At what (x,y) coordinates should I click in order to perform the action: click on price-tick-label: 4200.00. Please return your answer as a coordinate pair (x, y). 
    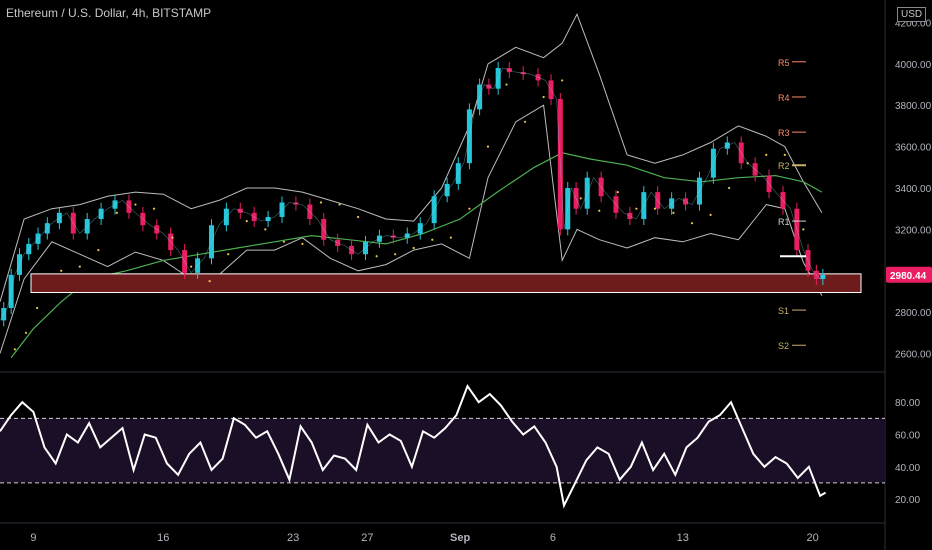
    Looking at the image, I should click on (913, 23).